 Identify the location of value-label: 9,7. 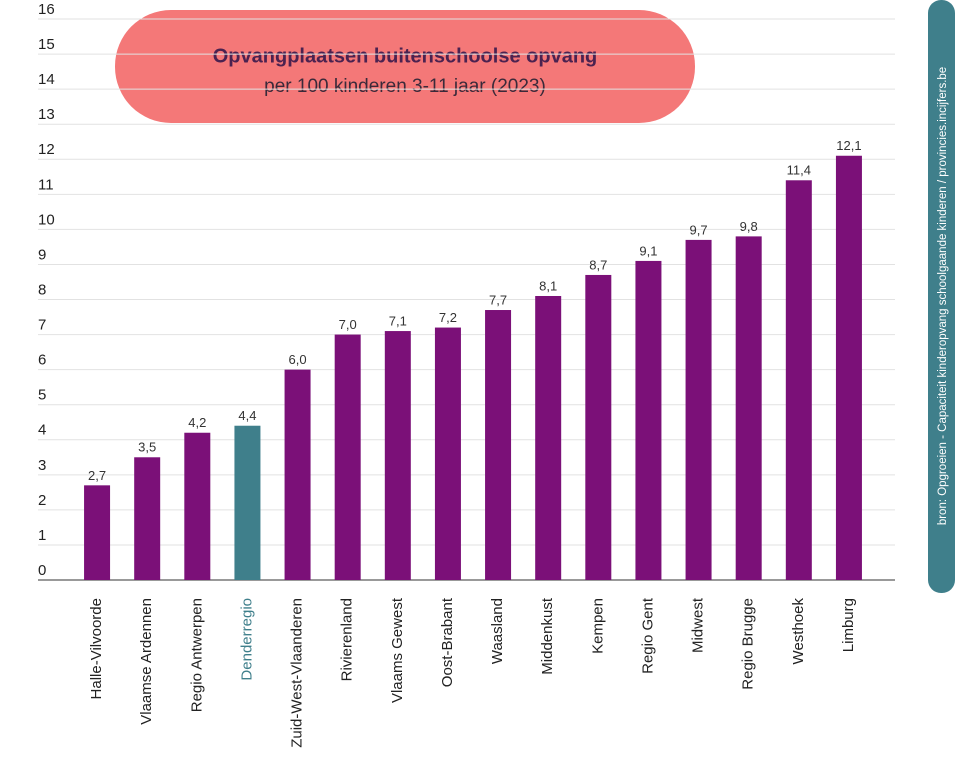
(699, 229).